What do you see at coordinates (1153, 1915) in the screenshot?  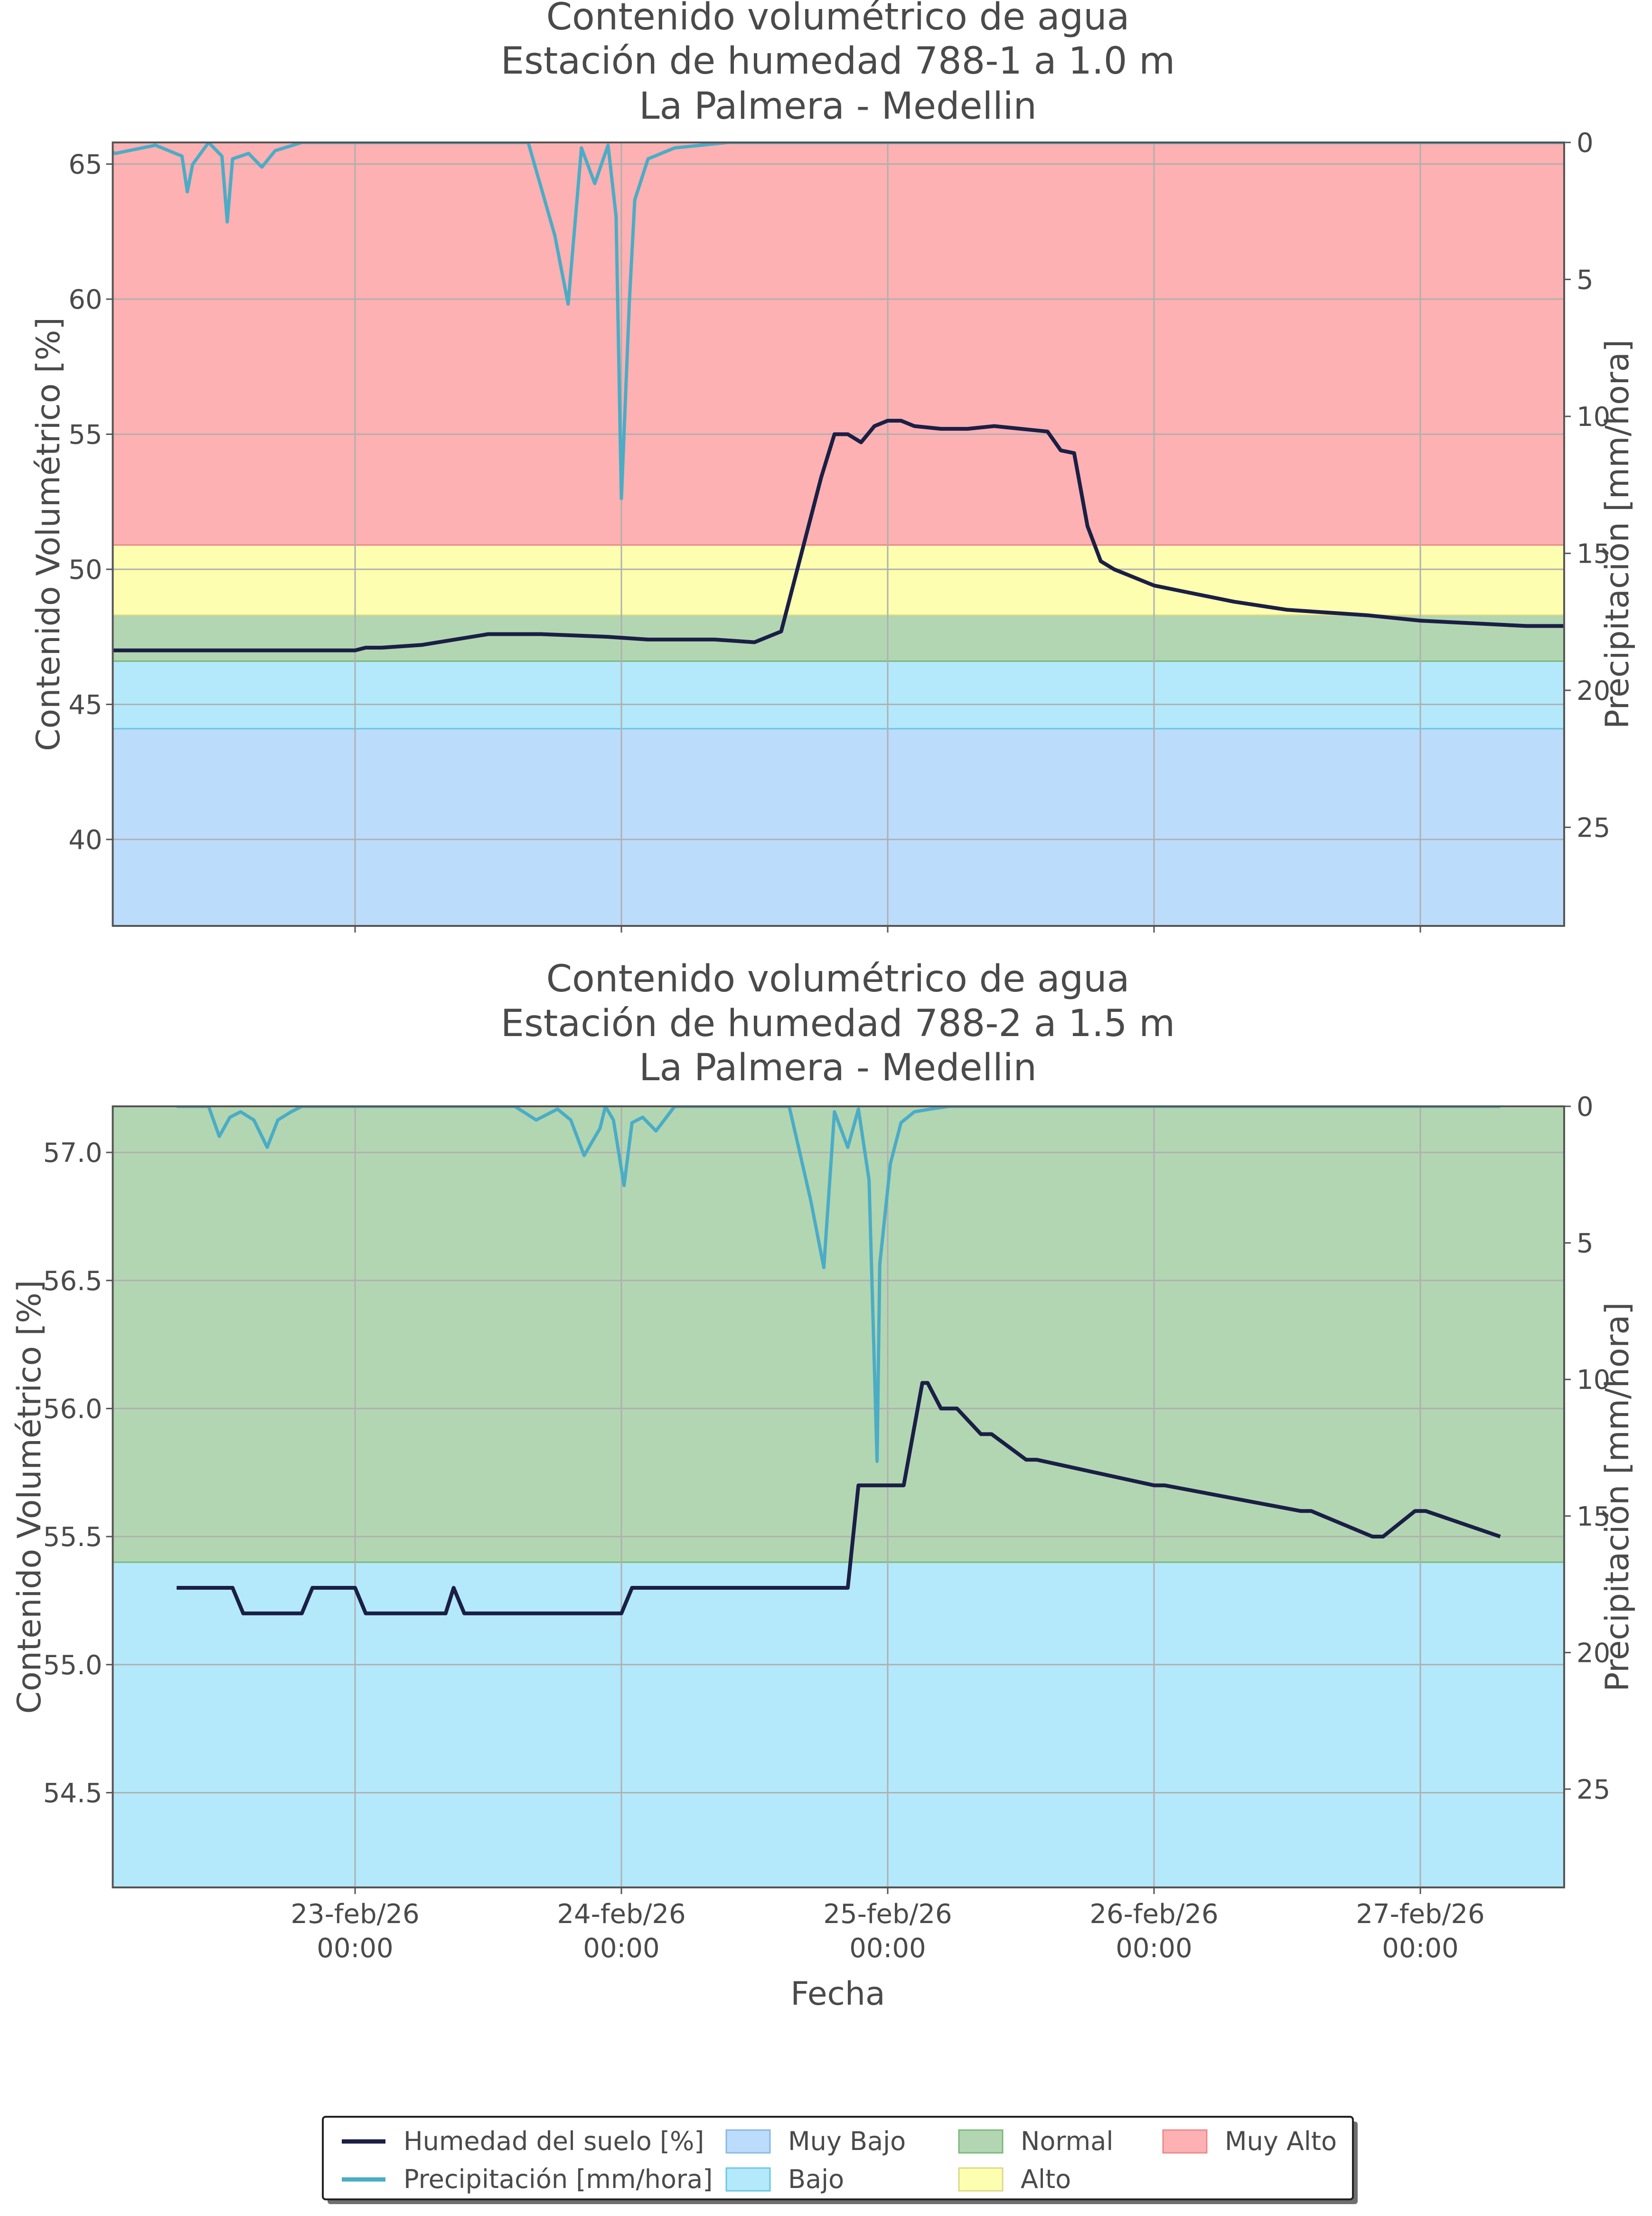 I see `x-tick-date: 26-feb/26` at bounding box center [1153, 1915].